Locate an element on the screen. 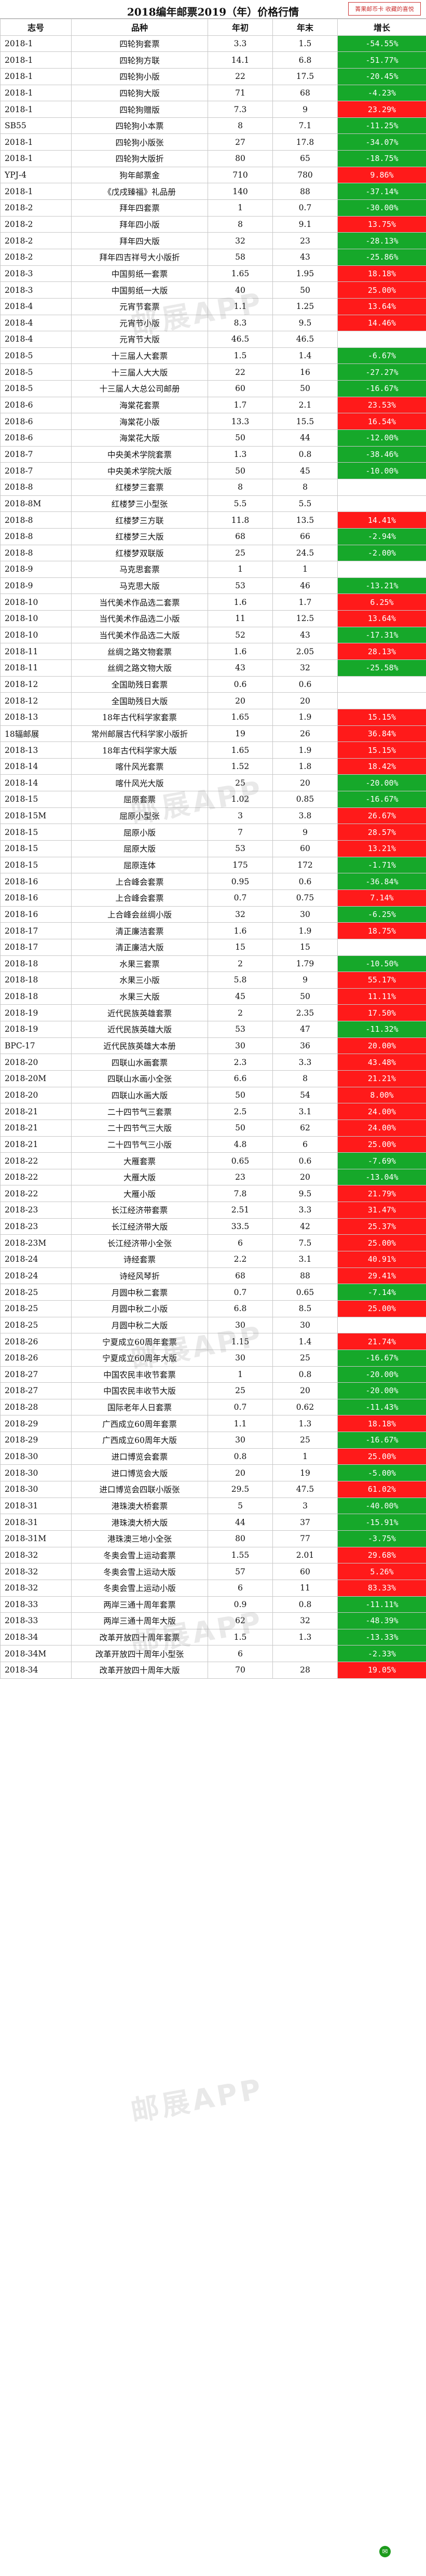 The width and height of the screenshot is (426, 2576). cell-year-end: 88 is located at coordinates (305, 191).